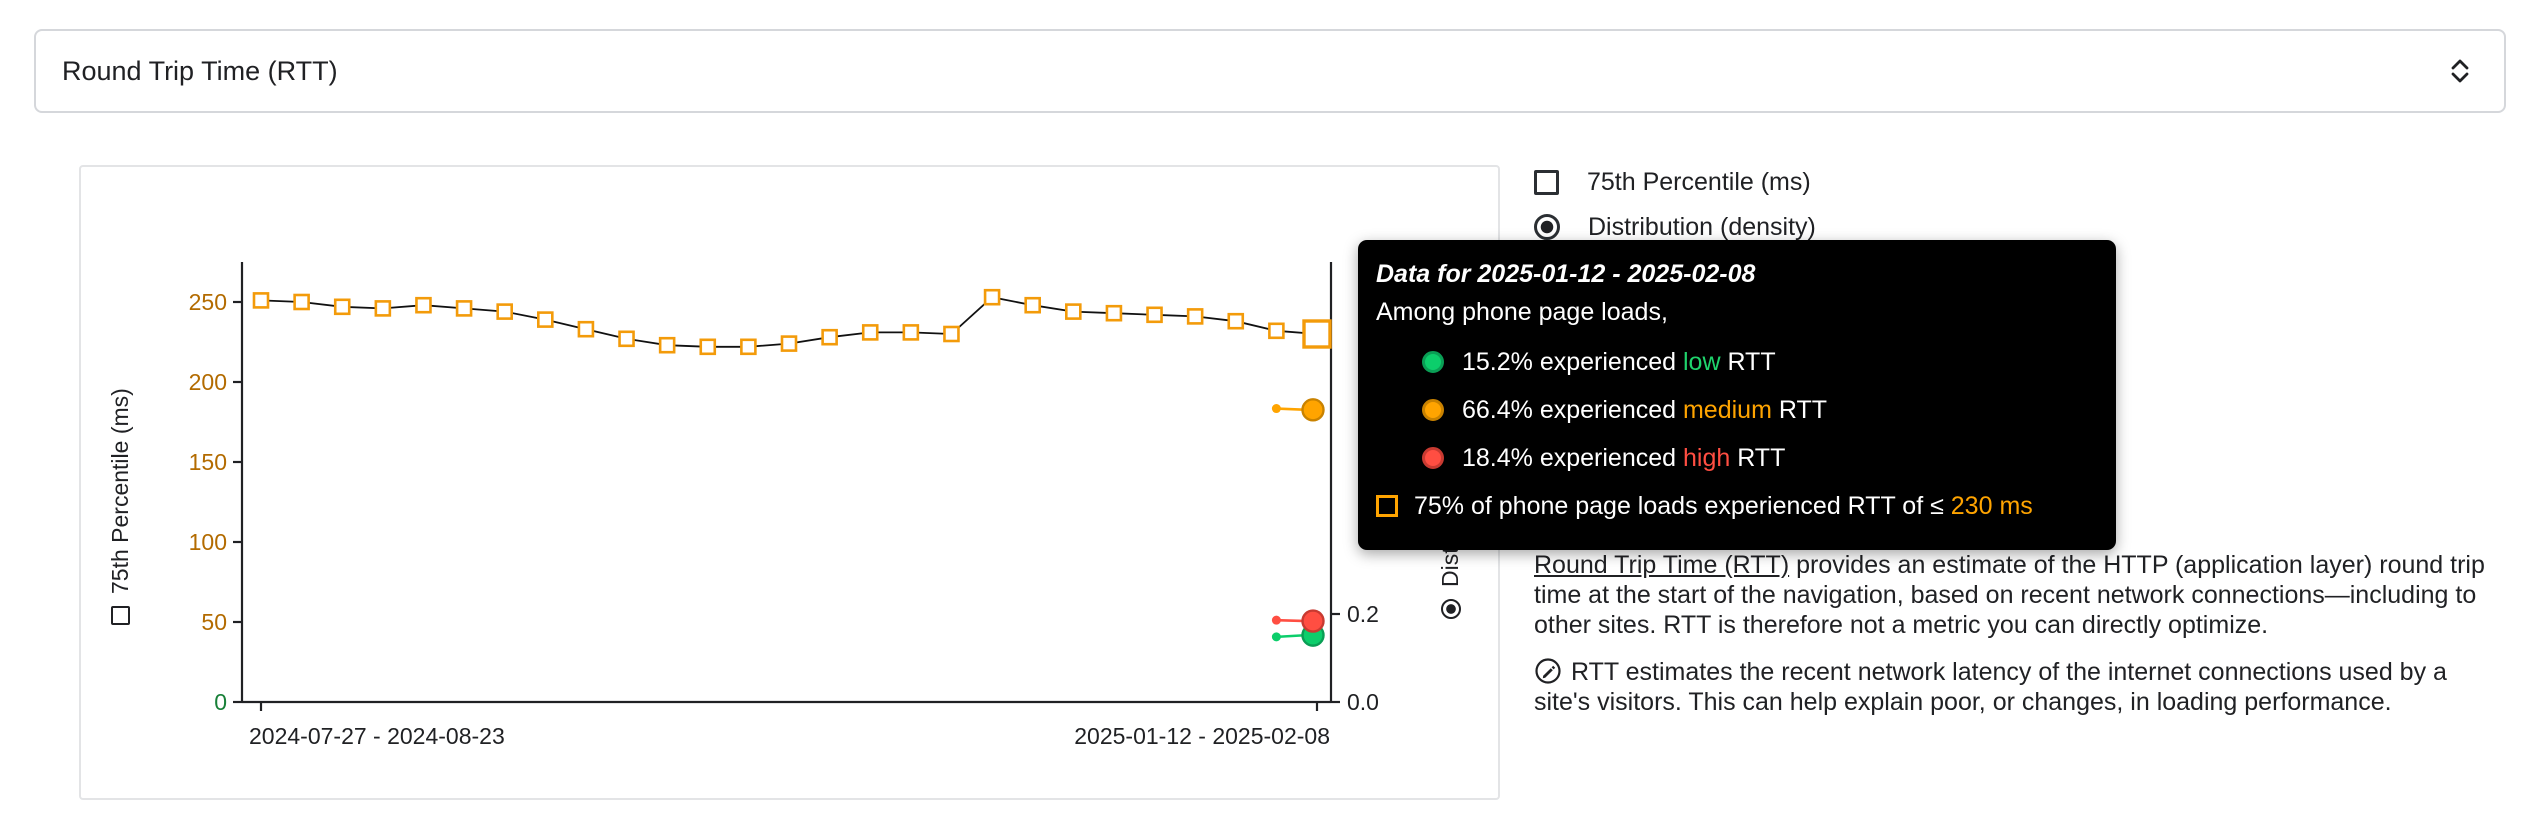 This screenshot has width=2540, height=836. Describe the element at coordinates (1701, 361) in the screenshot. I see `row-keyword: low` at that location.